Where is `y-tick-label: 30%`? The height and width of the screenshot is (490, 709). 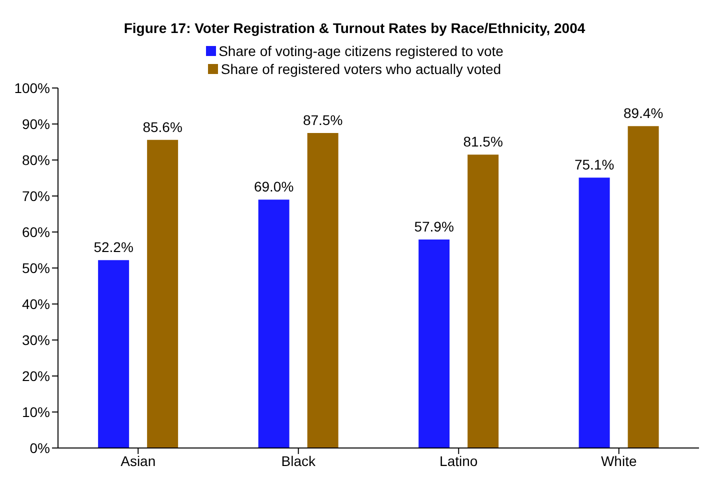
y-tick-label: 30% is located at coordinates (36, 340).